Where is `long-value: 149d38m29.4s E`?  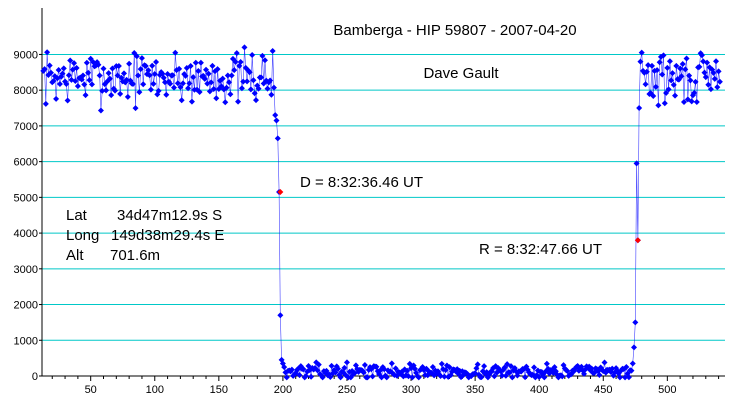
long-value: 149d38m29.4s E is located at coordinates (167, 235).